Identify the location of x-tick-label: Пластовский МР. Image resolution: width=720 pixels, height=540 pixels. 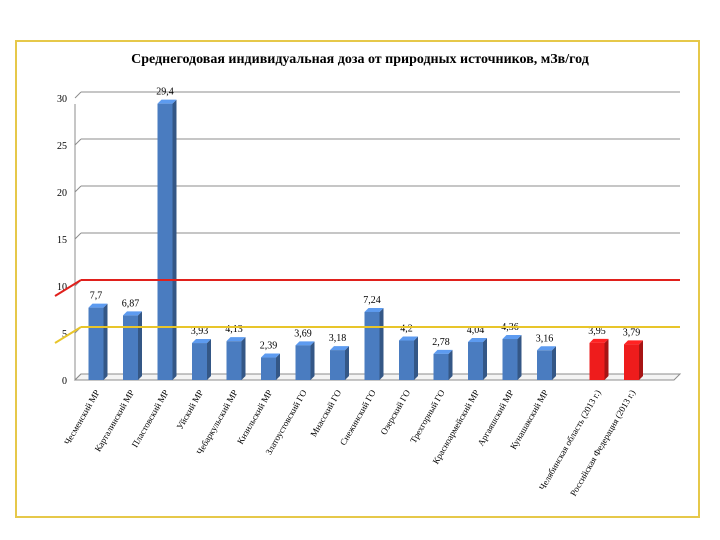
(150, 418).